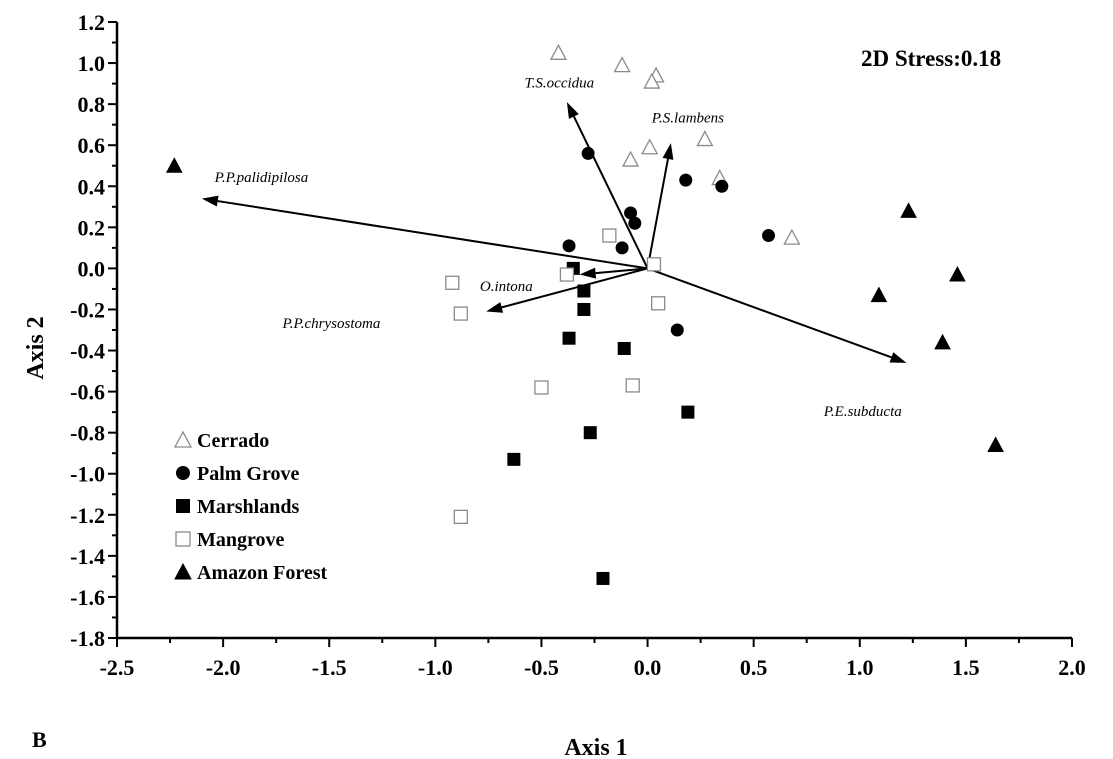 The height and width of the screenshot is (759, 1113). What do you see at coordinates (595, 747) in the screenshot?
I see `x-axis-title: Axis 1` at bounding box center [595, 747].